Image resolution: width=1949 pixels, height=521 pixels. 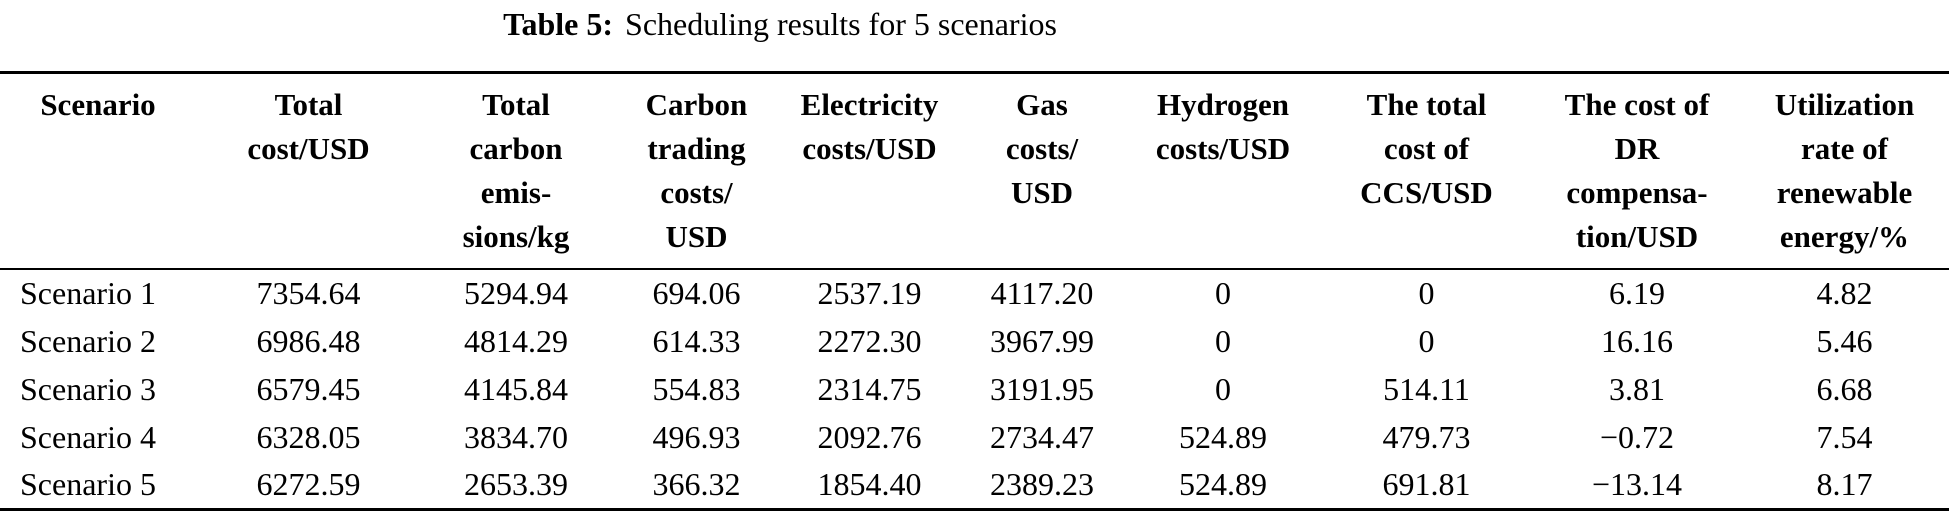 I want to click on cell-renewable-utilization-rate: 4.82, so click(x=1844, y=293).